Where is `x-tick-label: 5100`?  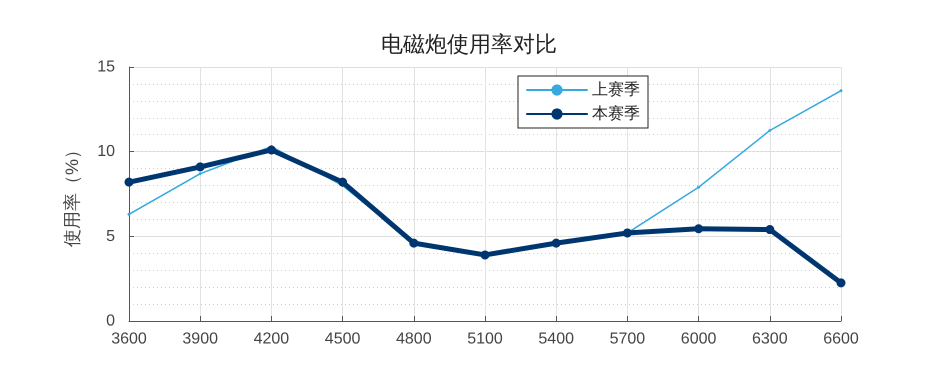
x-tick-label: 5100 is located at coordinates (485, 339).